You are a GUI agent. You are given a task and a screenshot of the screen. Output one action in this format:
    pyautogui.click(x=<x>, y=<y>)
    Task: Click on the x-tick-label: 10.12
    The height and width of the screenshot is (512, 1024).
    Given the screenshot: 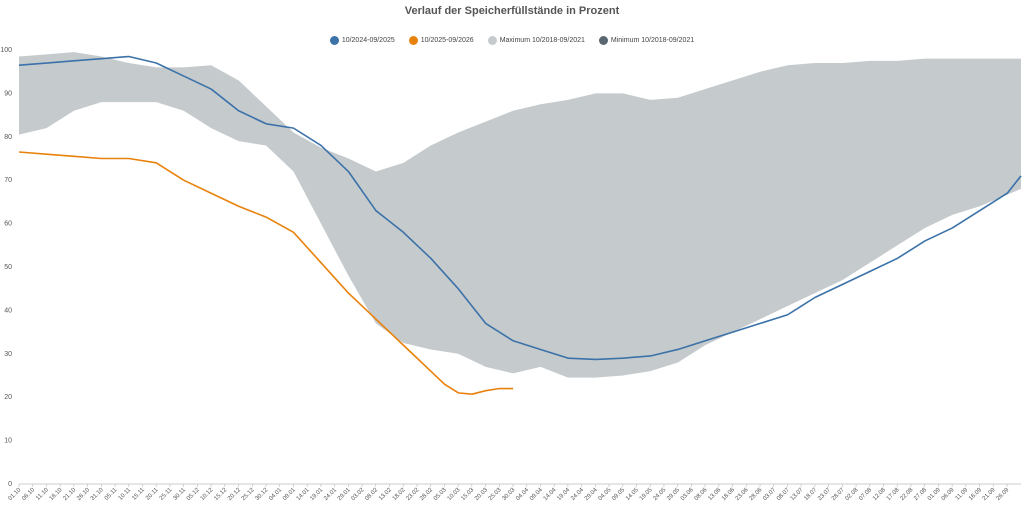 What is the action you would take?
    pyautogui.click(x=207, y=494)
    